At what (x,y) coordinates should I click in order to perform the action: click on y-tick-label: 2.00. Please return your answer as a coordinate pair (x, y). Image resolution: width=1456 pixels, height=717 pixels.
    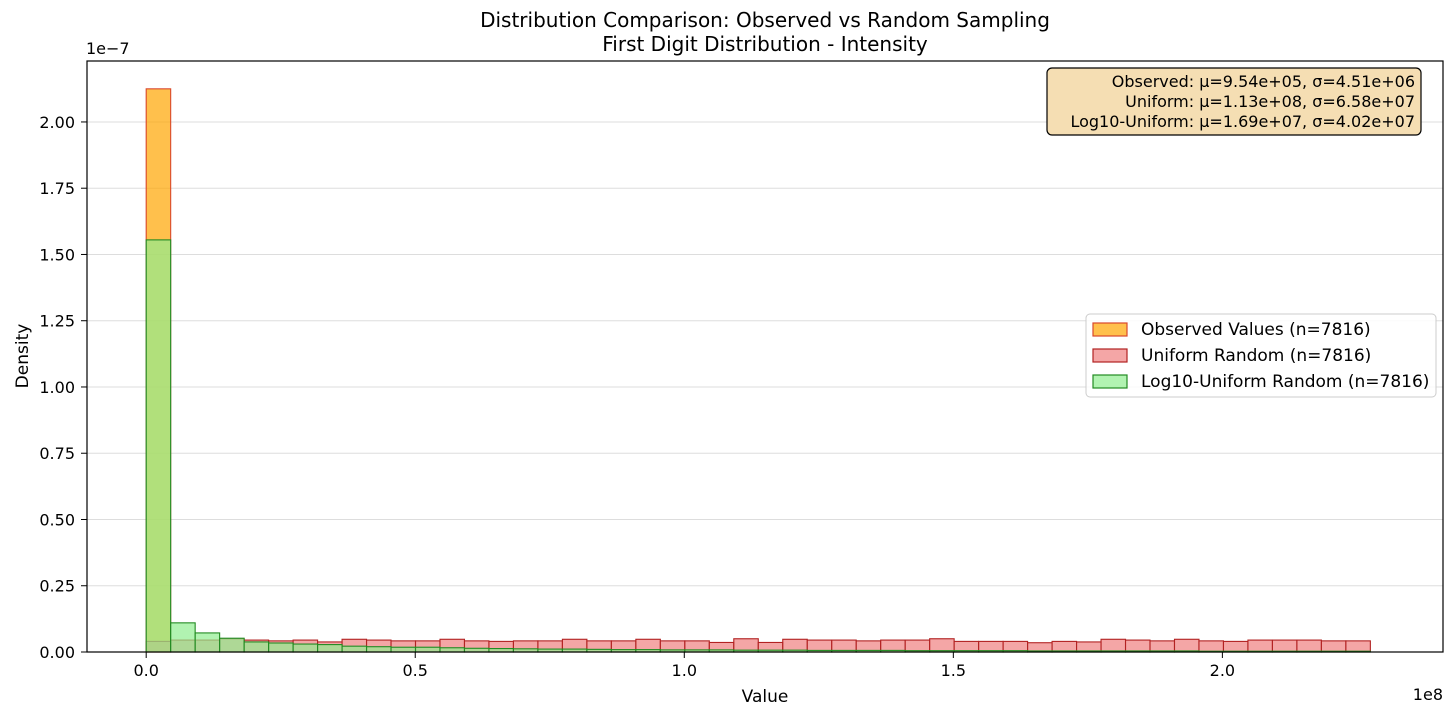
    Looking at the image, I should click on (57, 122).